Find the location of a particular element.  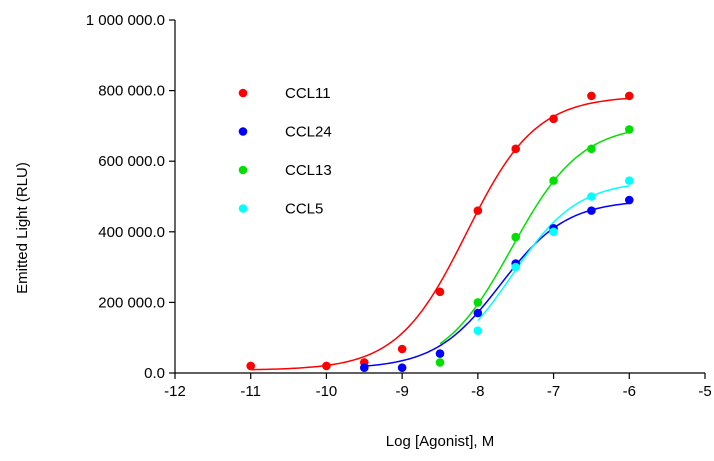

y-tick-label: 800 000.0 is located at coordinates (131, 91).